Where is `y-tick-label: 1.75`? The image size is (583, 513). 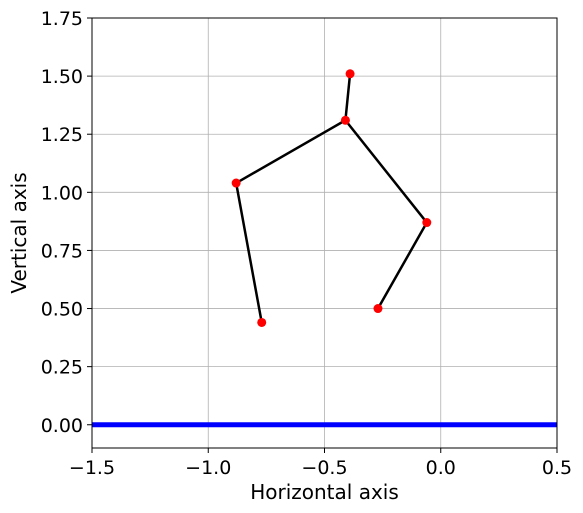
y-tick-label: 1.75 is located at coordinates (62, 19).